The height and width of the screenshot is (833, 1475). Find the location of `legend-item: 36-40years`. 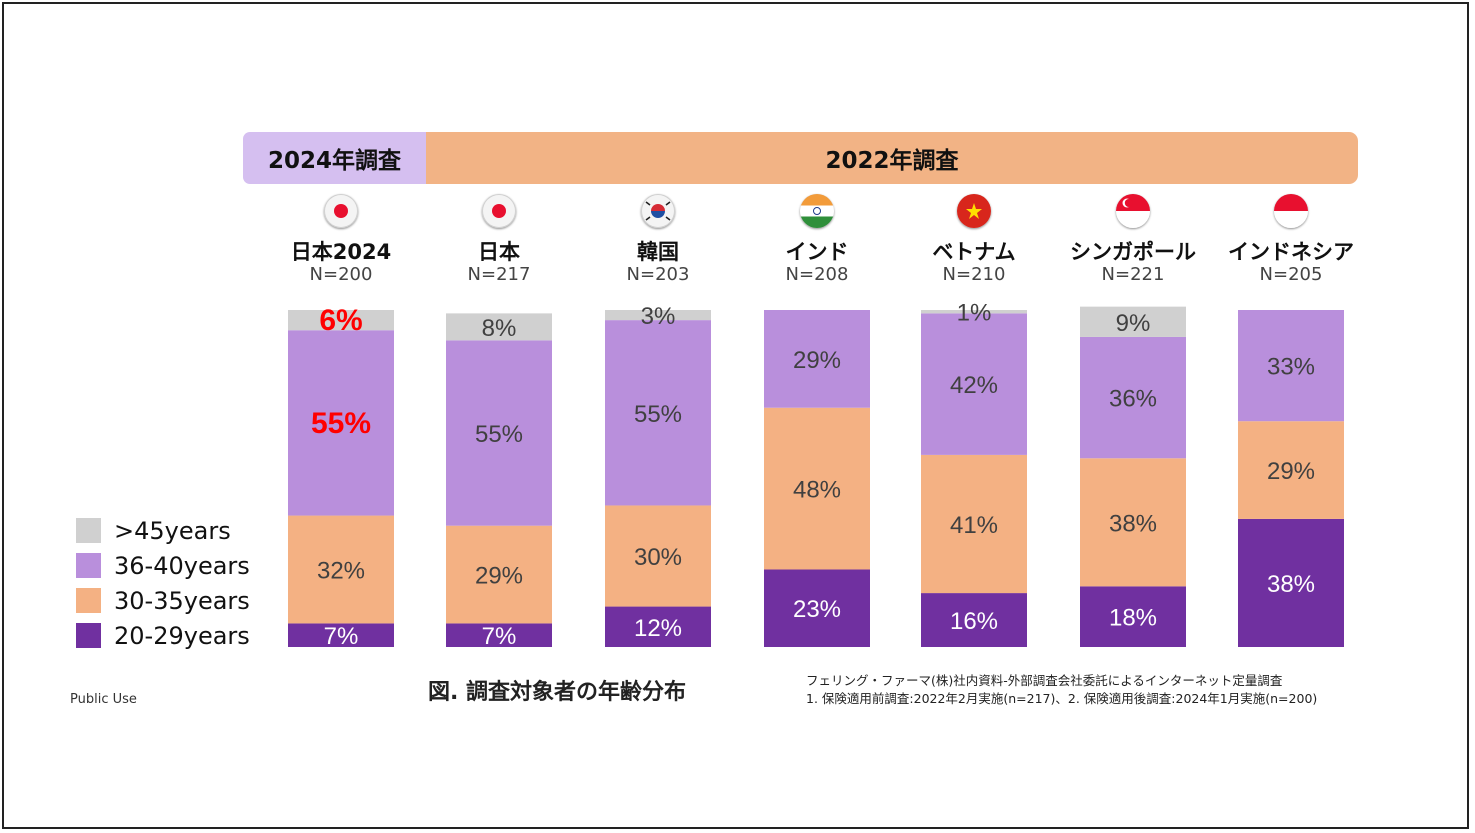

legend-item: 36-40years is located at coordinates (163, 565).